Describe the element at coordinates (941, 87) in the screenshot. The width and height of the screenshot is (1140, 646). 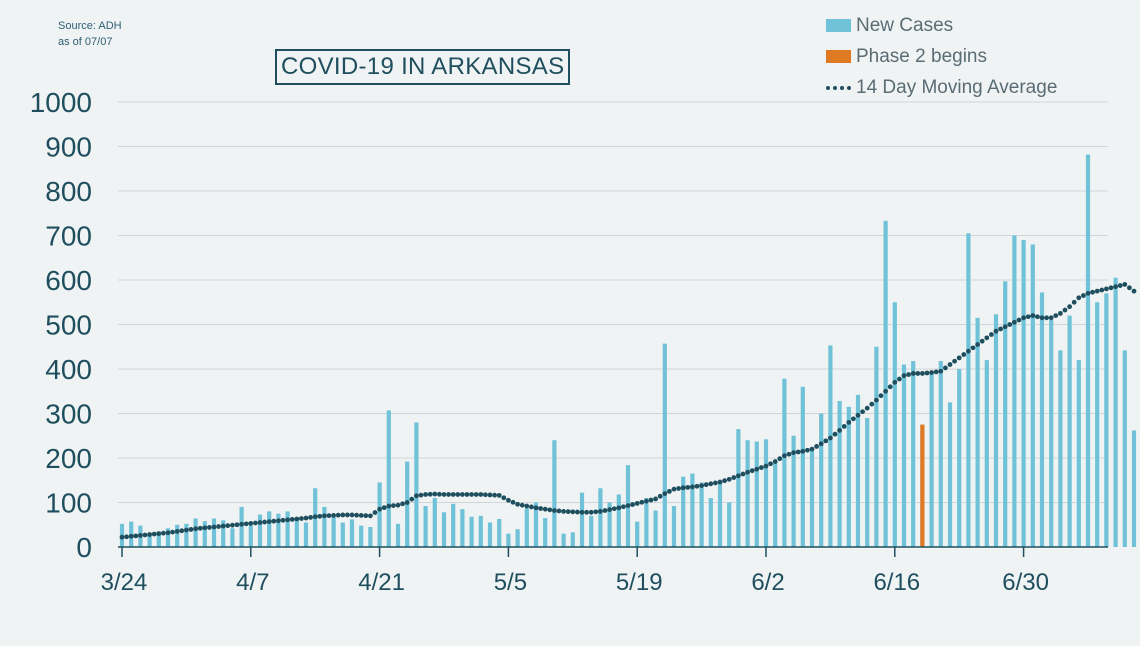
I see `legend-item-moving-average: 14 Day Moving Average` at that location.